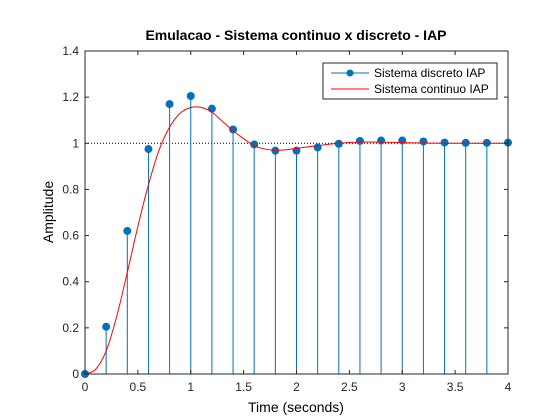 This screenshot has width=560, height=420. I want to click on legend-box, so click(410, 81).